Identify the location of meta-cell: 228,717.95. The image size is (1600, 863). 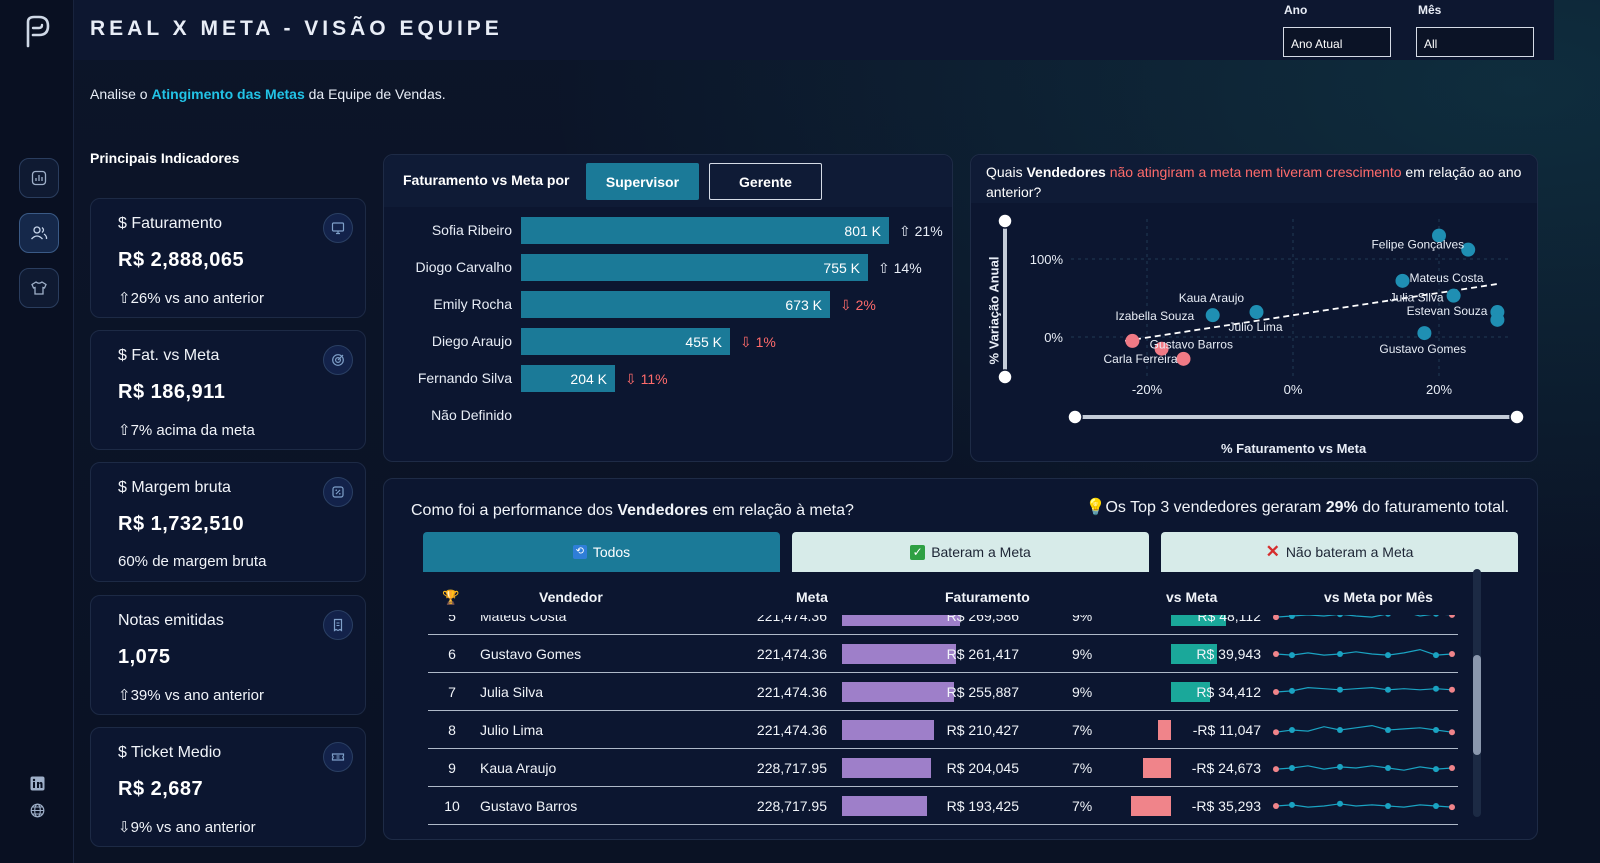
(791, 768).